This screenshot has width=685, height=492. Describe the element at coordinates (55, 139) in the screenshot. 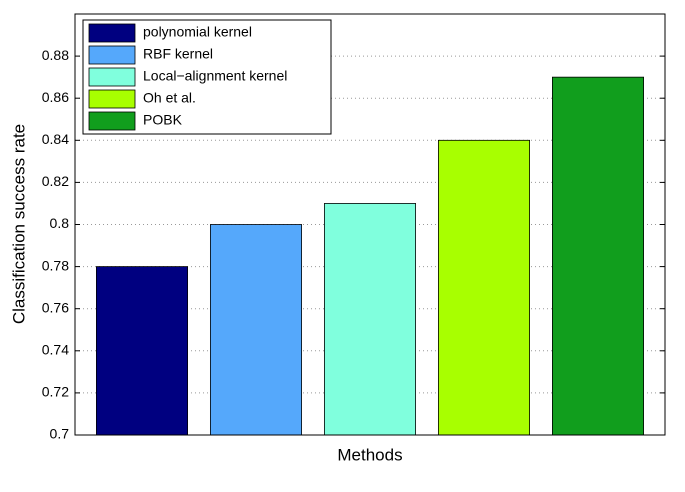

I see `y-tick-label: 0.84` at that location.